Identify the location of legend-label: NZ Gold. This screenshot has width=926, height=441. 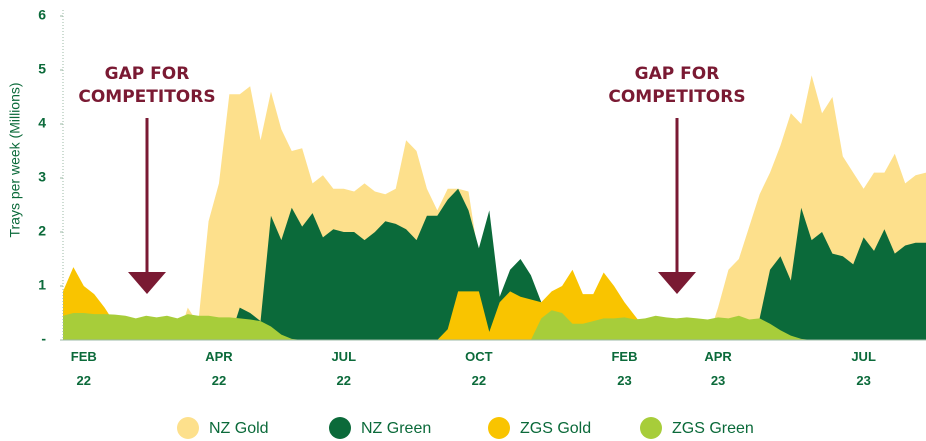
(239, 428).